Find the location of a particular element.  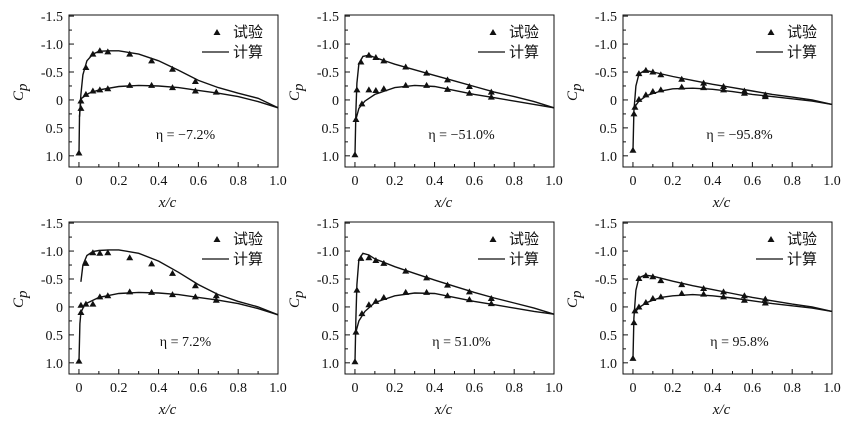

y-tick-label: -1.0 is located at coordinates (328, 45).